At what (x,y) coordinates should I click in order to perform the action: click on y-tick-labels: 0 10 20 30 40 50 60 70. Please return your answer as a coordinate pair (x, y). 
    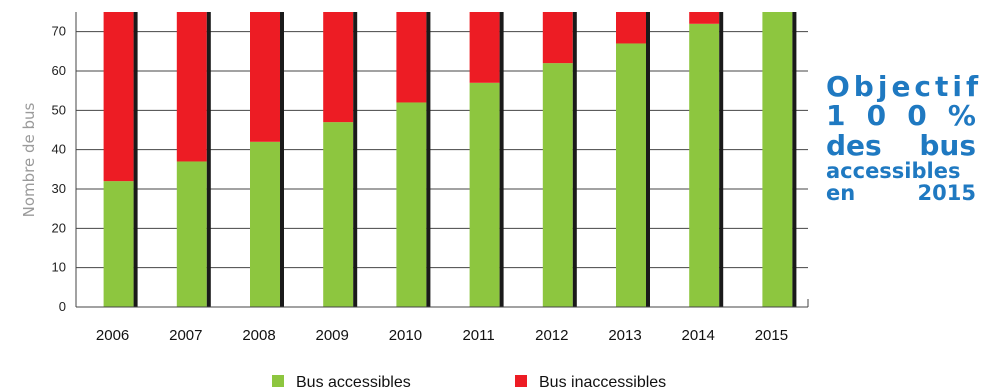
    Looking at the image, I should click on (59, 169).